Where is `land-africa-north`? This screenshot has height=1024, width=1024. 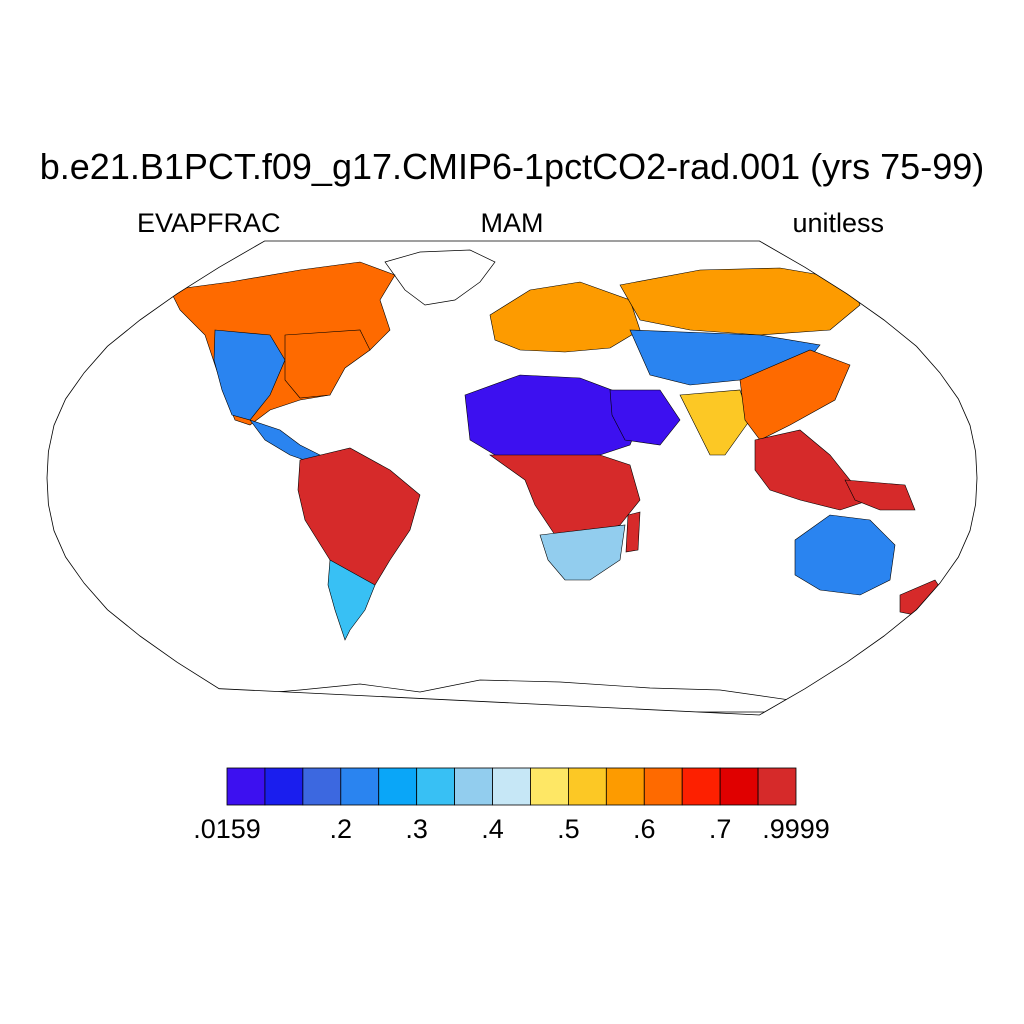 land-africa-north is located at coordinates (552, 416).